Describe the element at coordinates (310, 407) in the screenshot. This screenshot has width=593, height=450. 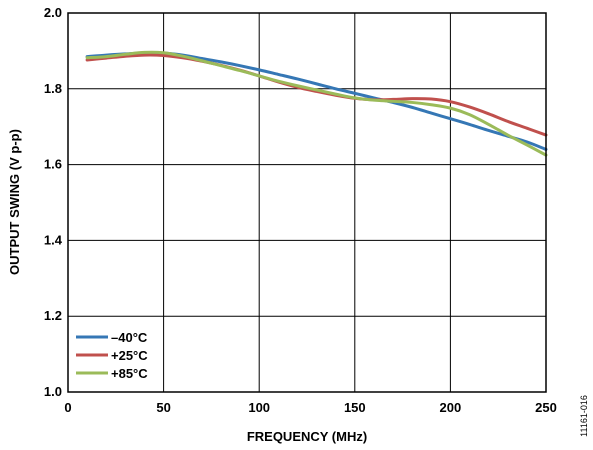
I see `x-tick-labels: 0 50 100 150 200 250` at that location.